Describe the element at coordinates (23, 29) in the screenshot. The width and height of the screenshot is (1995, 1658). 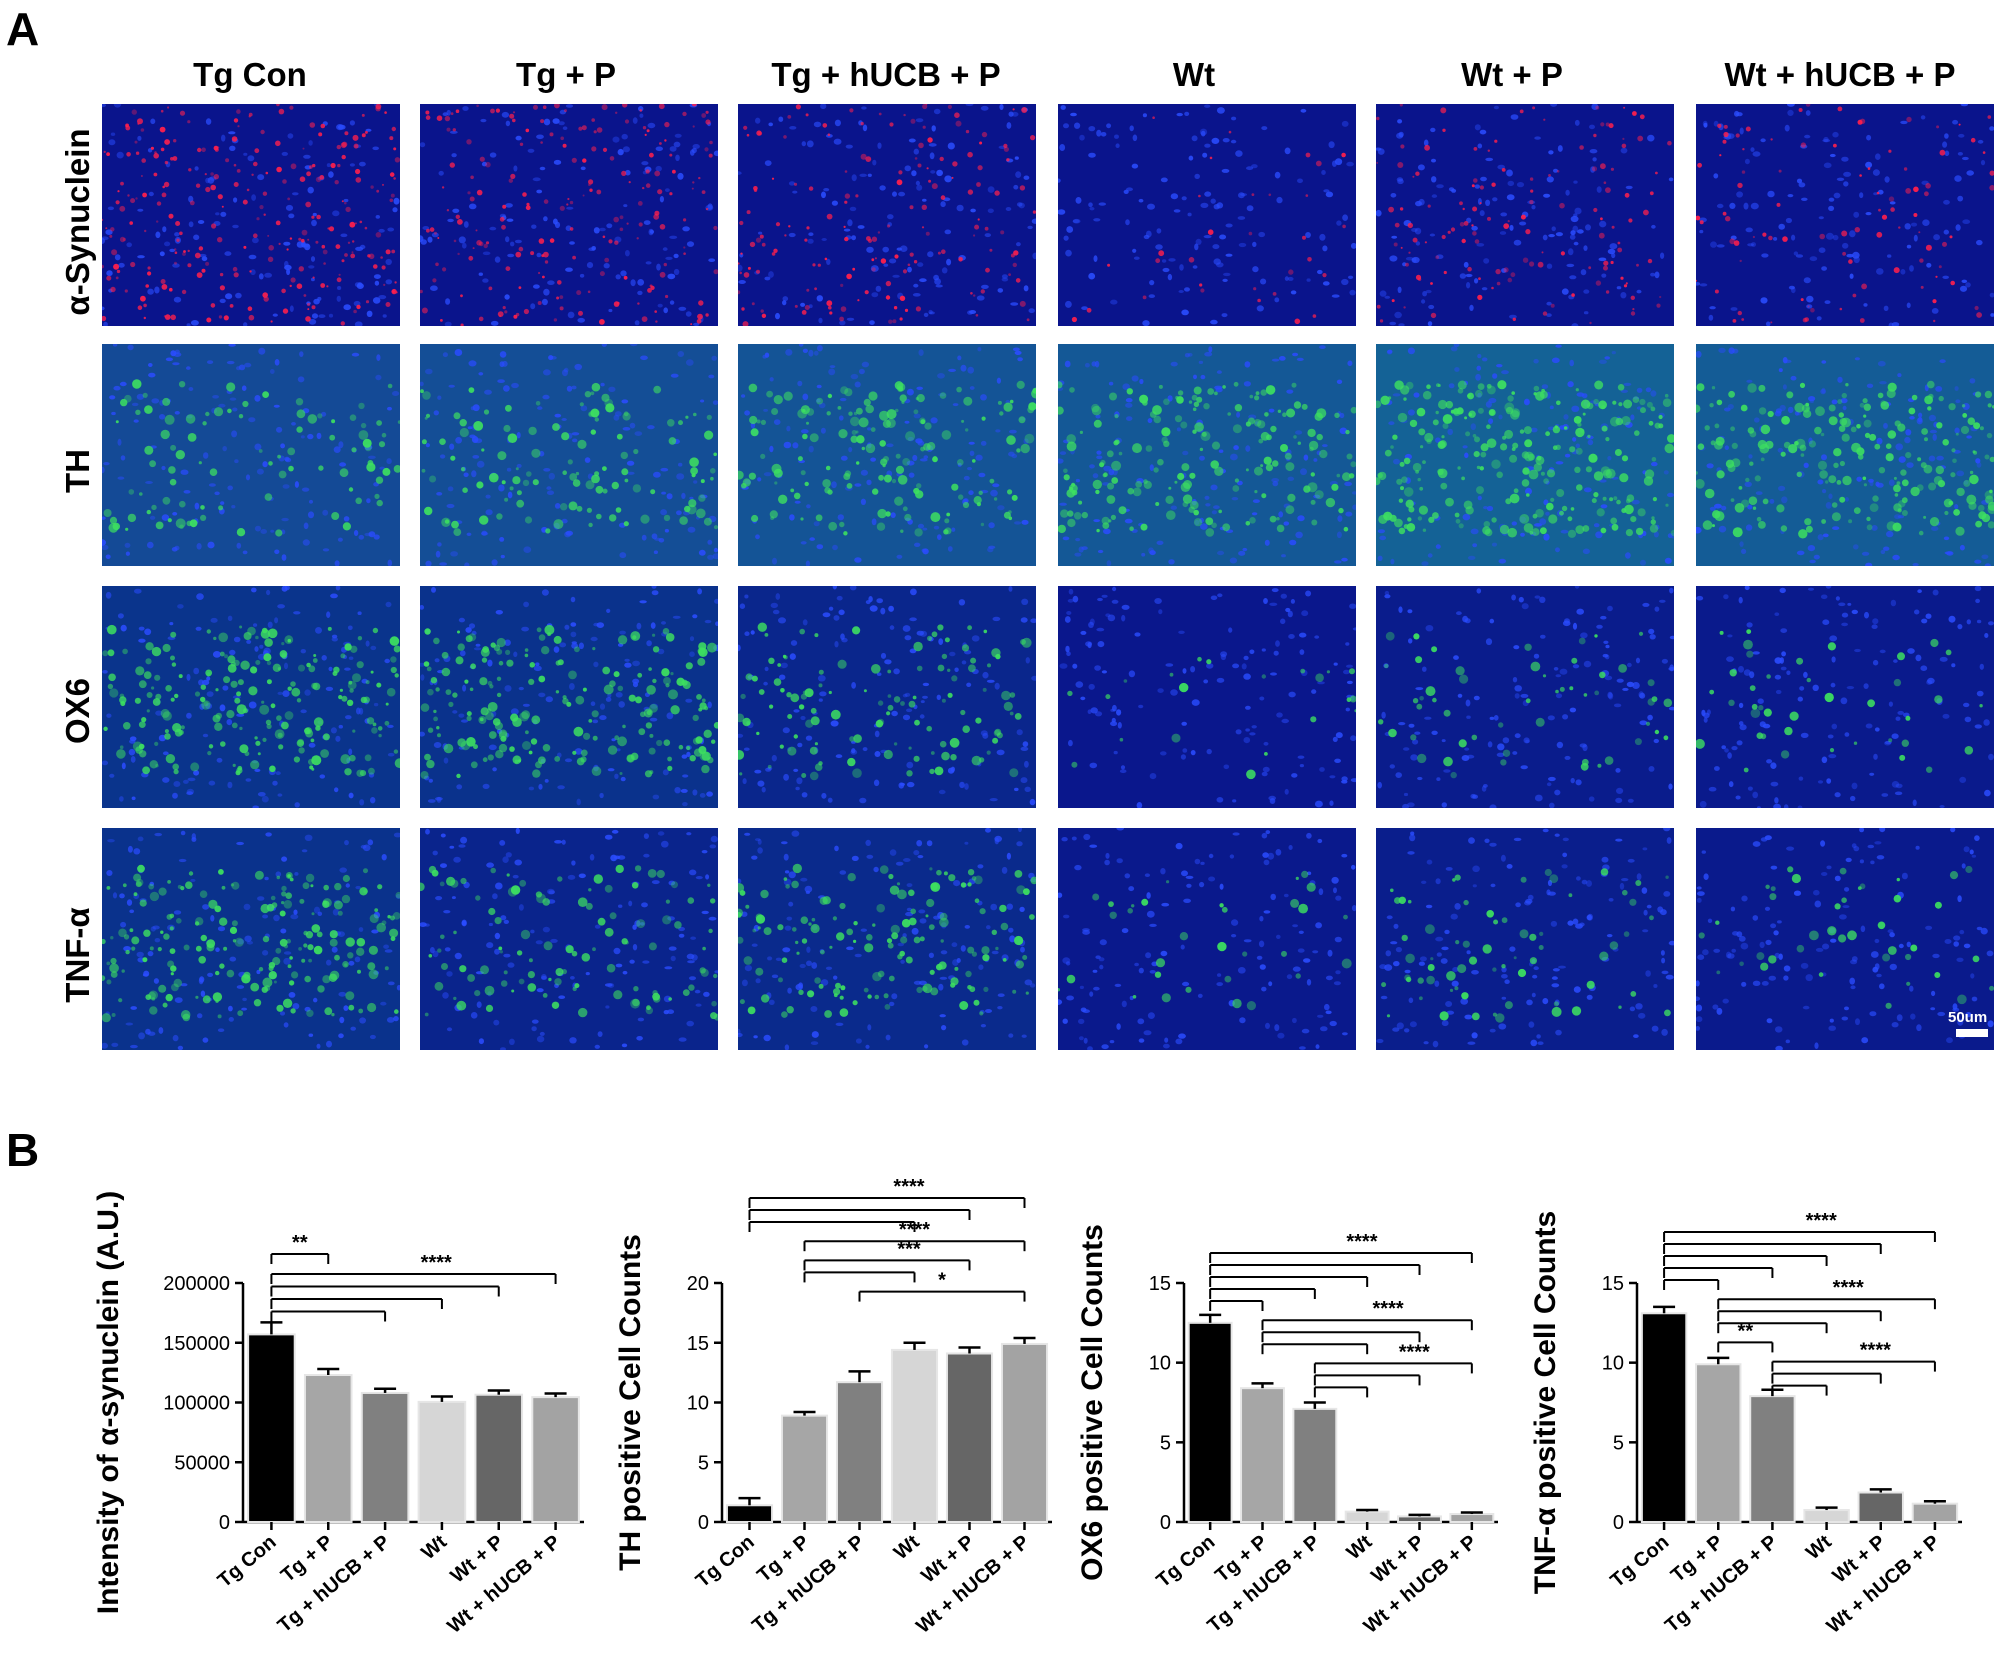
I see `panel-letter-a: A` at that location.